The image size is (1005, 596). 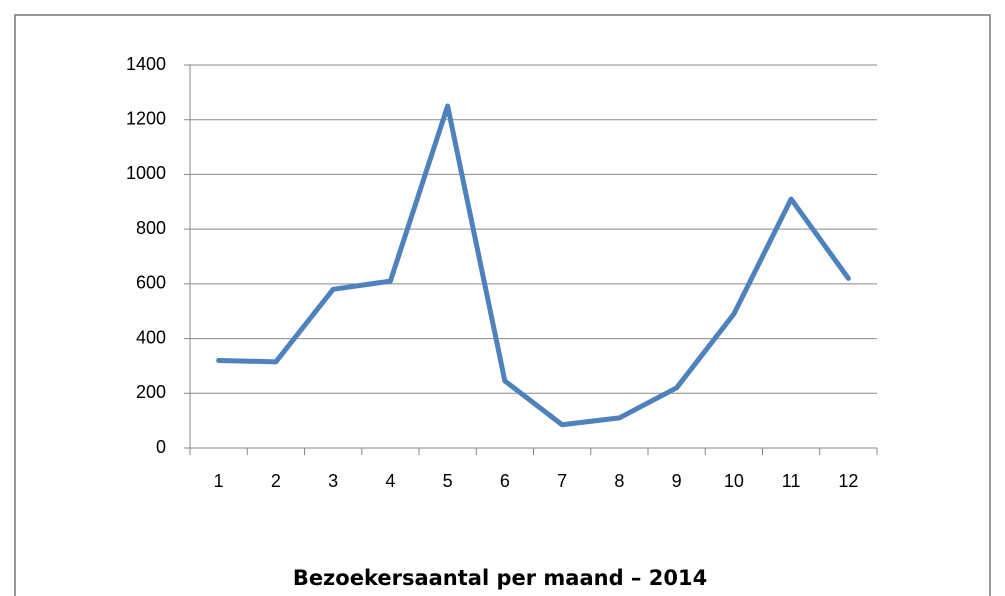 I want to click on x-tick-label: 10, so click(x=734, y=481).